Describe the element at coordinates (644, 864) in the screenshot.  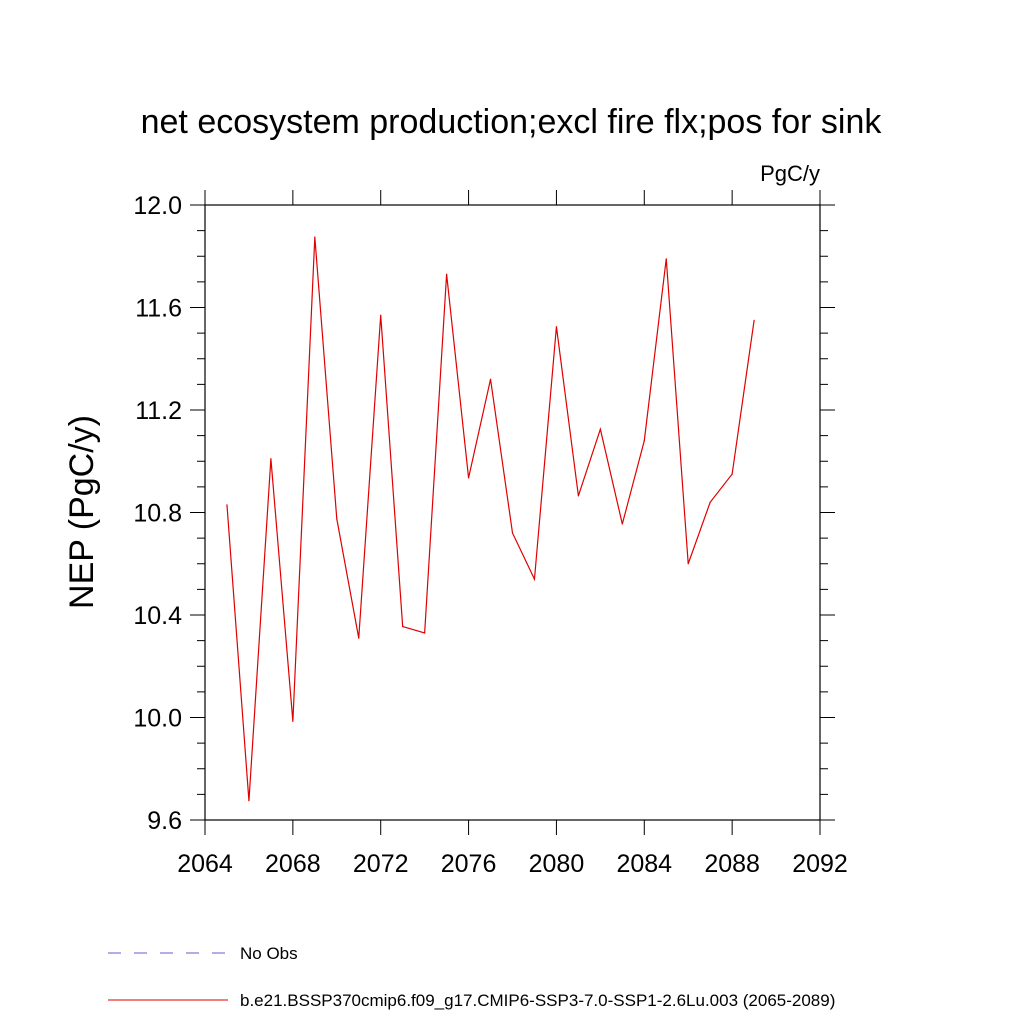
I see `x-tick-label: 2084` at that location.